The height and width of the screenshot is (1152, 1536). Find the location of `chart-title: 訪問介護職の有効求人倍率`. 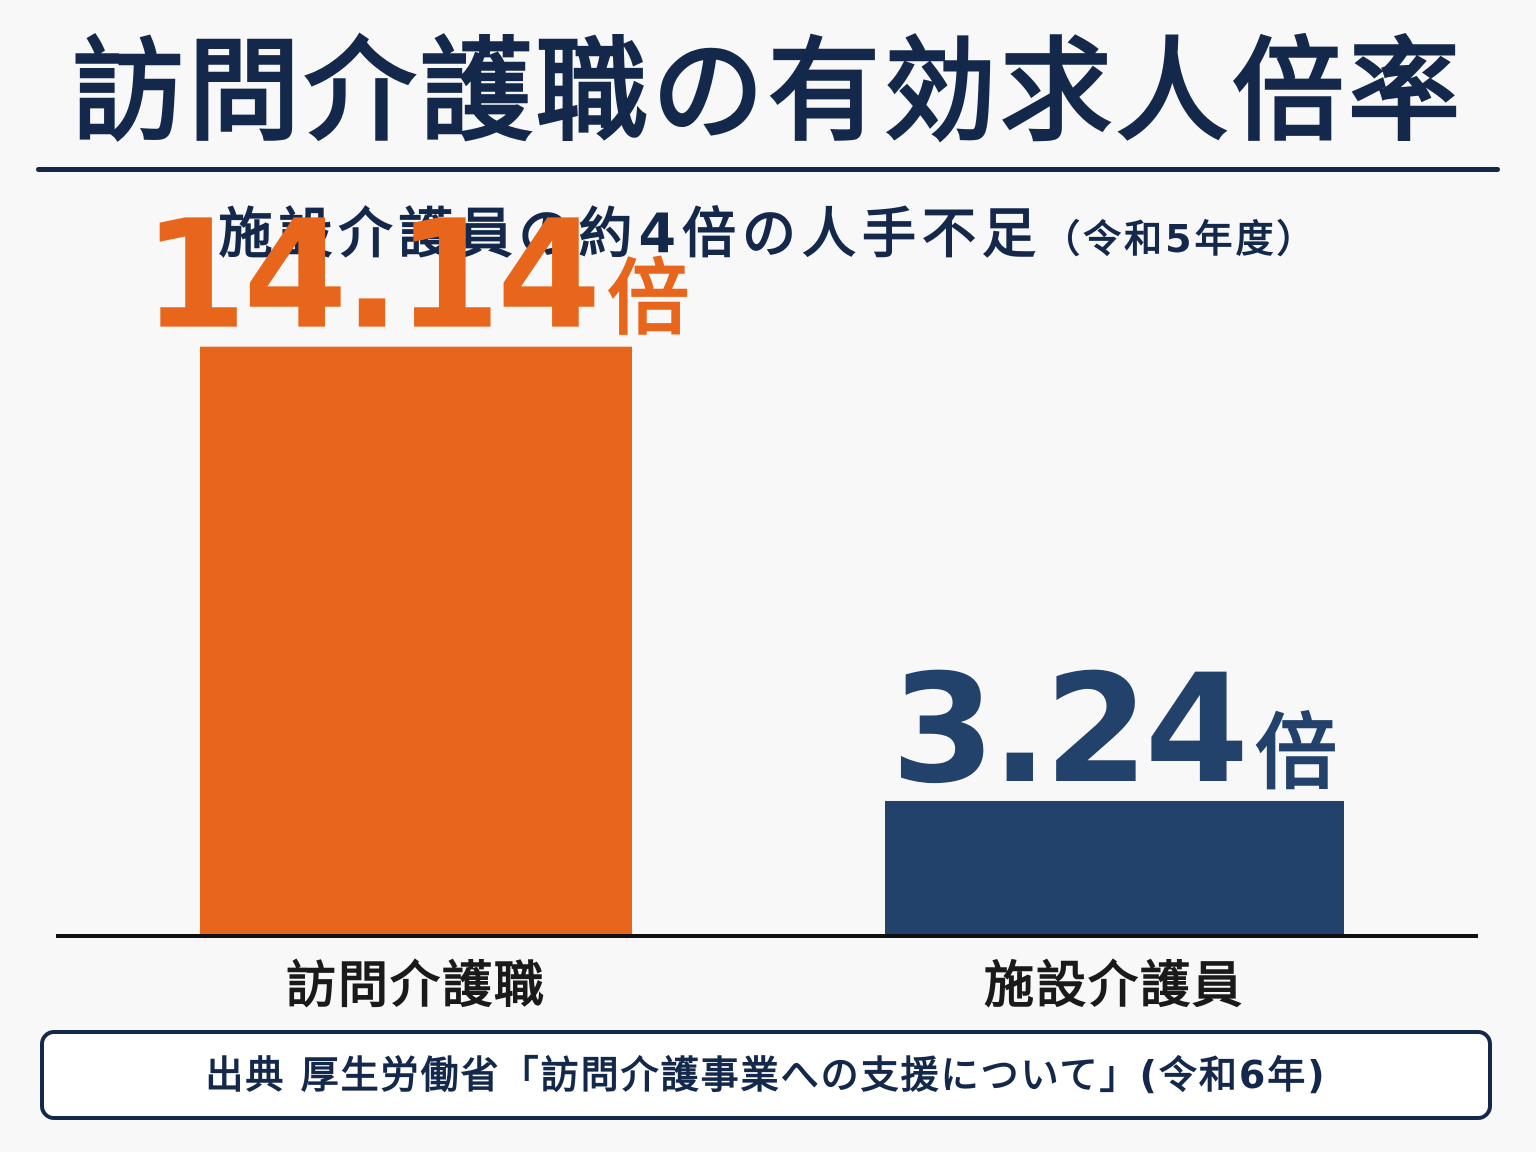

chart-title: 訪問介護職の有効求人倍率 is located at coordinates (768, 92).